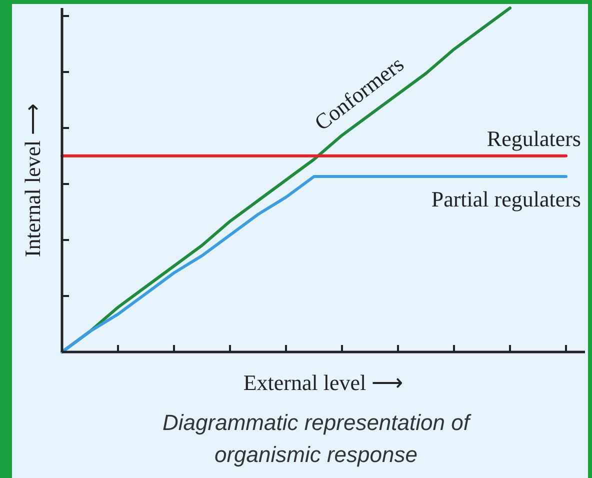 The width and height of the screenshot is (592, 478). Describe the element at coordinates (533, 138) in the screenshot. I see `series-label: Regulaters` at that location.